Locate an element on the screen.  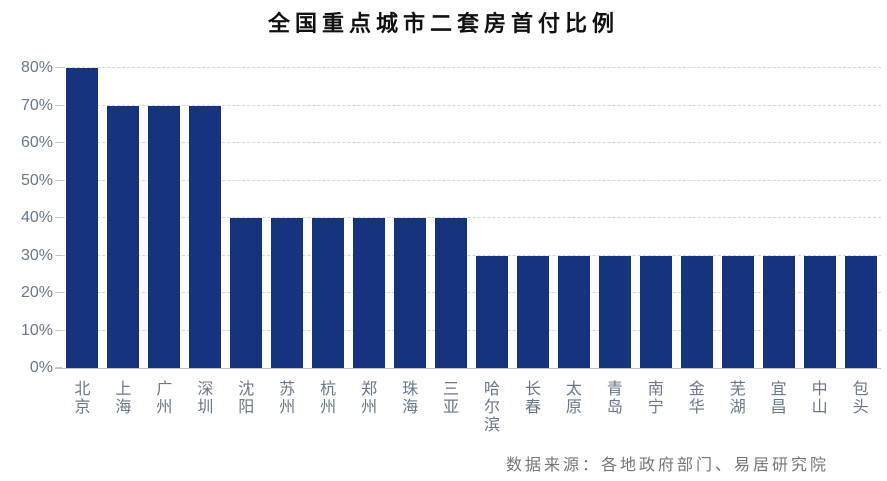
x-axis-label: 广州 is located at coordinates (164, 398).